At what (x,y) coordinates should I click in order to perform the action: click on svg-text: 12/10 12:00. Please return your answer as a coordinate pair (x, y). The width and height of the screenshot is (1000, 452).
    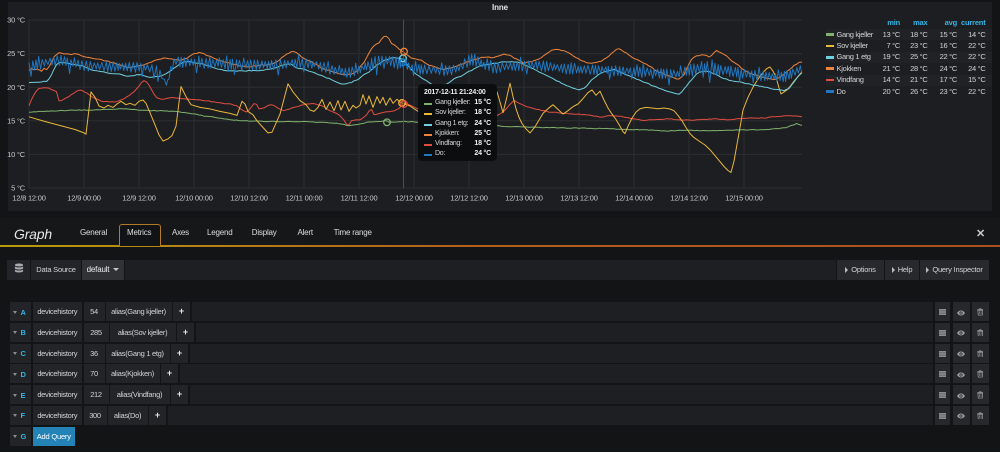
    Looking at the image, I should click on (248, 198).